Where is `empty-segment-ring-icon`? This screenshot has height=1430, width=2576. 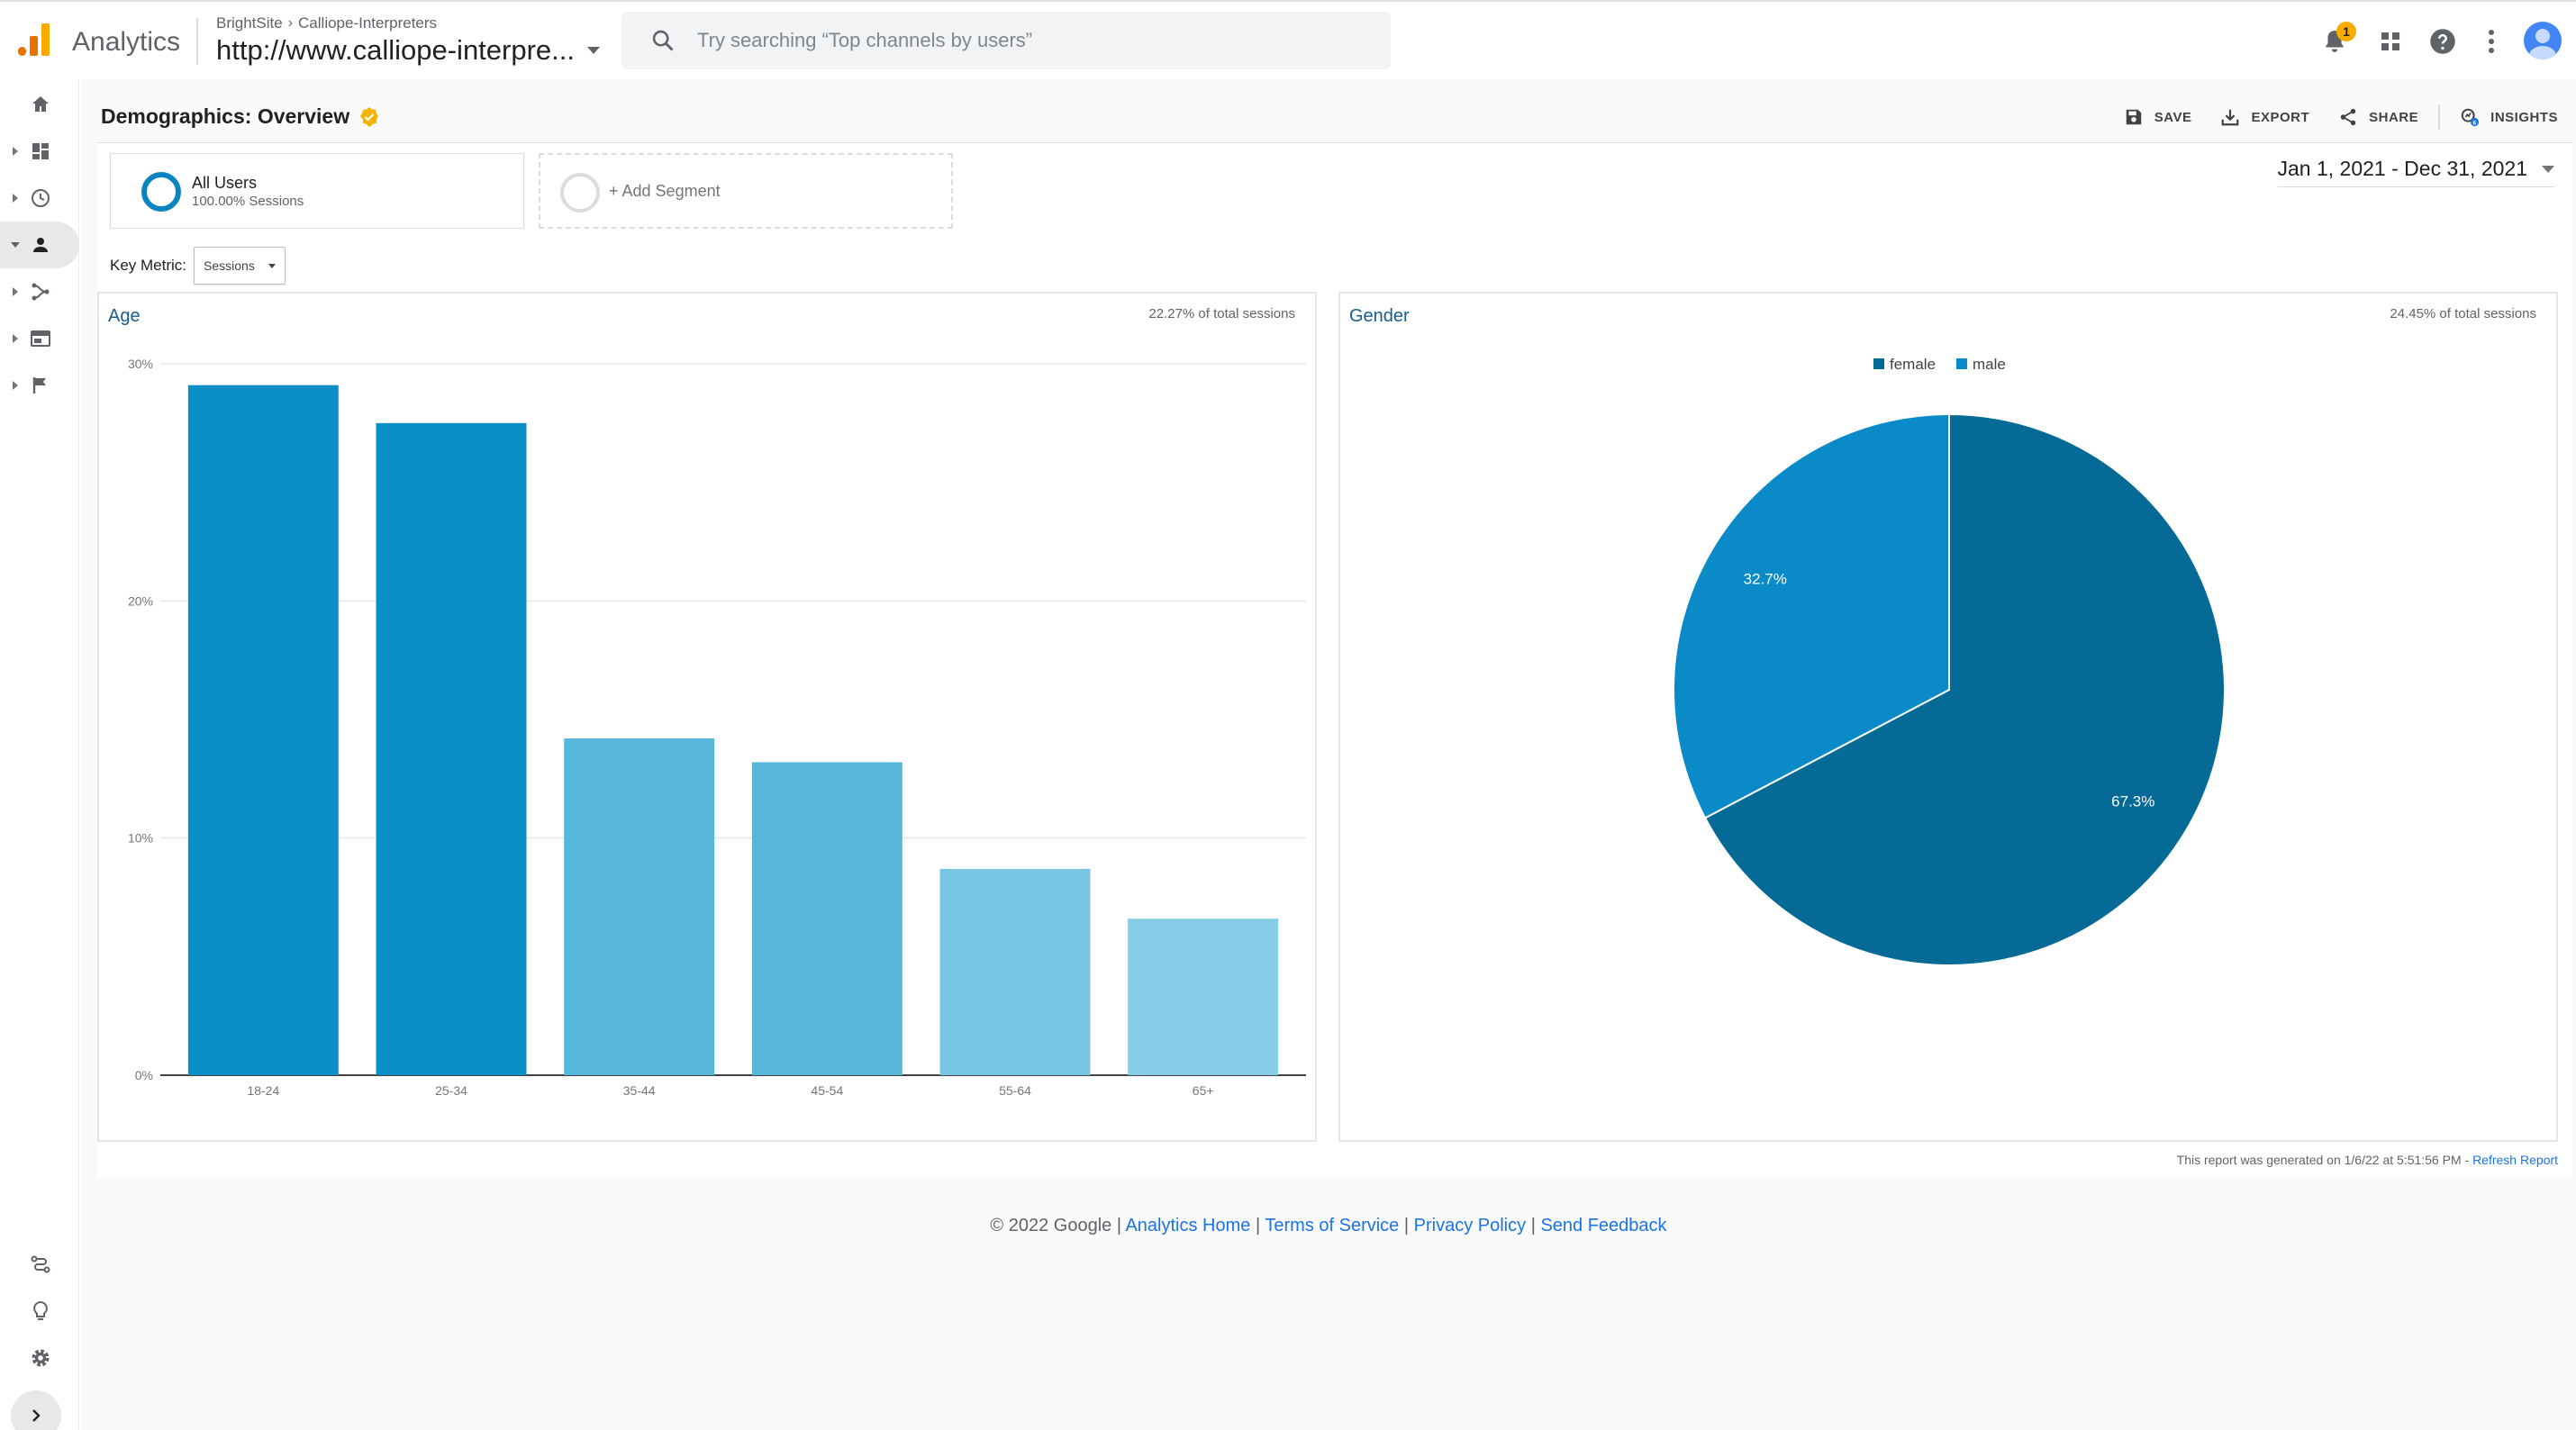
empty-segment-ring-icon is located at coordinates (580, 193).